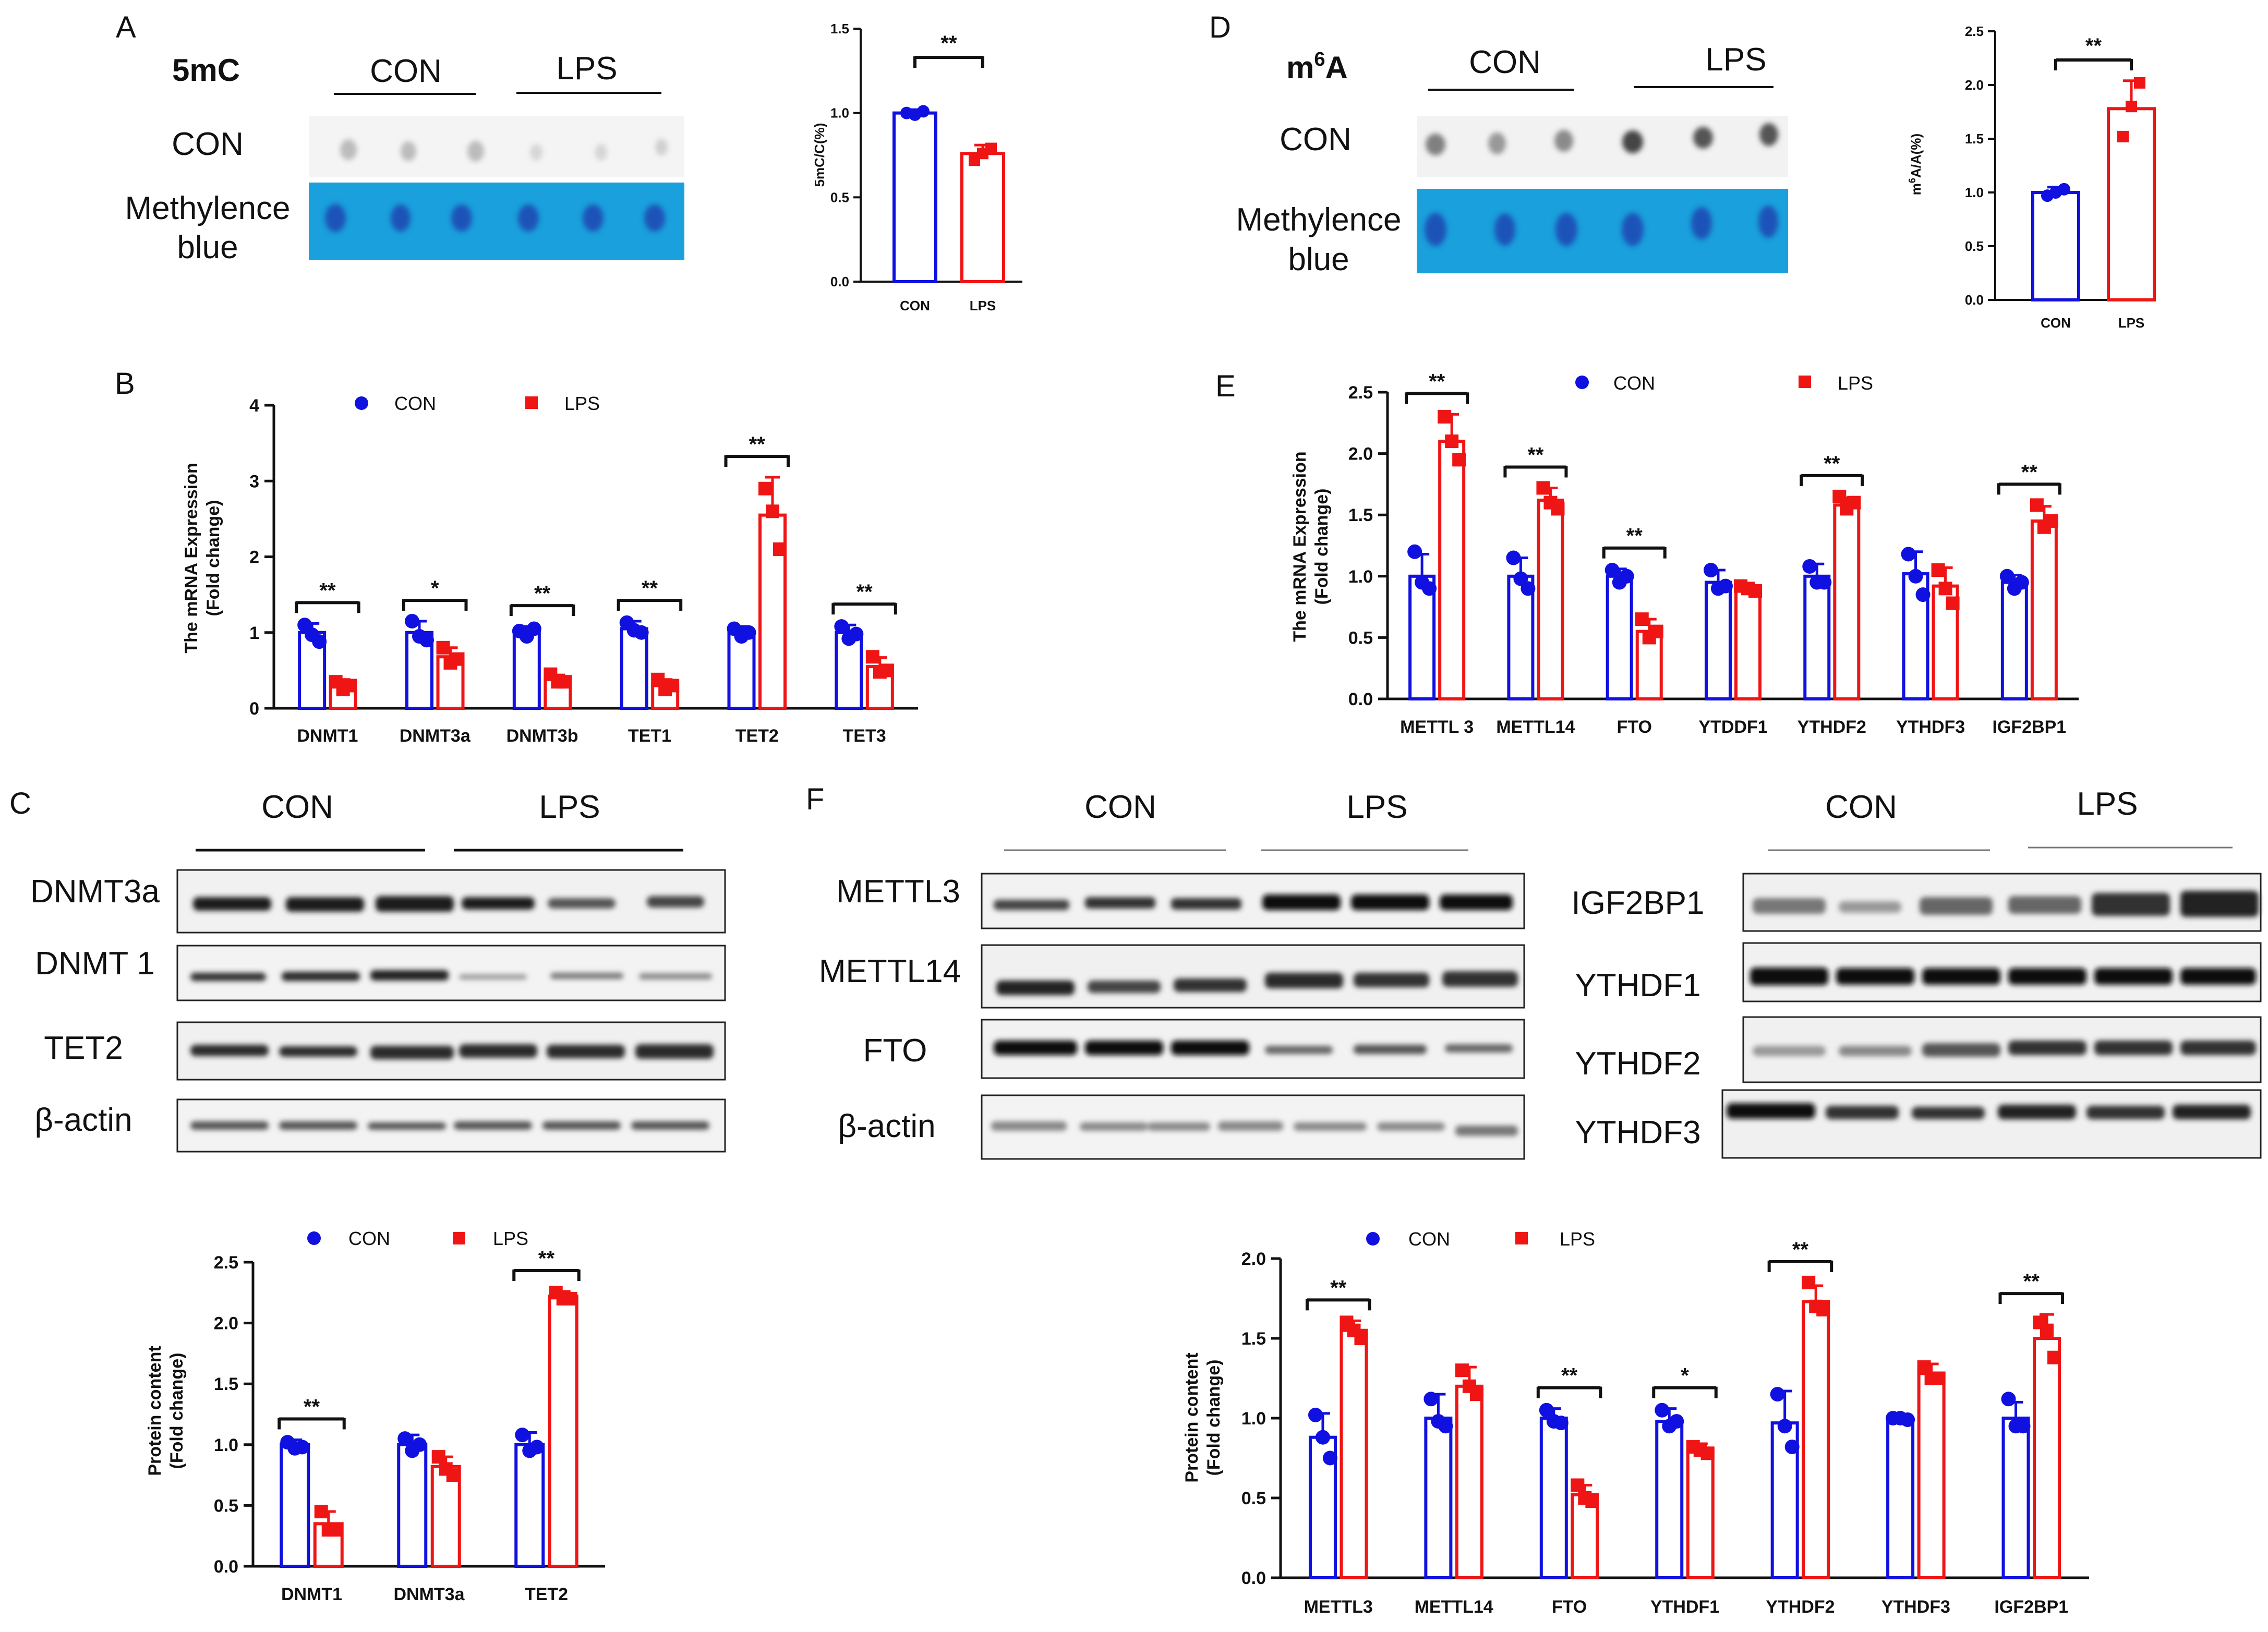 This screenshot has height=1632, width=2268. I want to click on panel-d-row-mb2: blue, so click(1318, 259).